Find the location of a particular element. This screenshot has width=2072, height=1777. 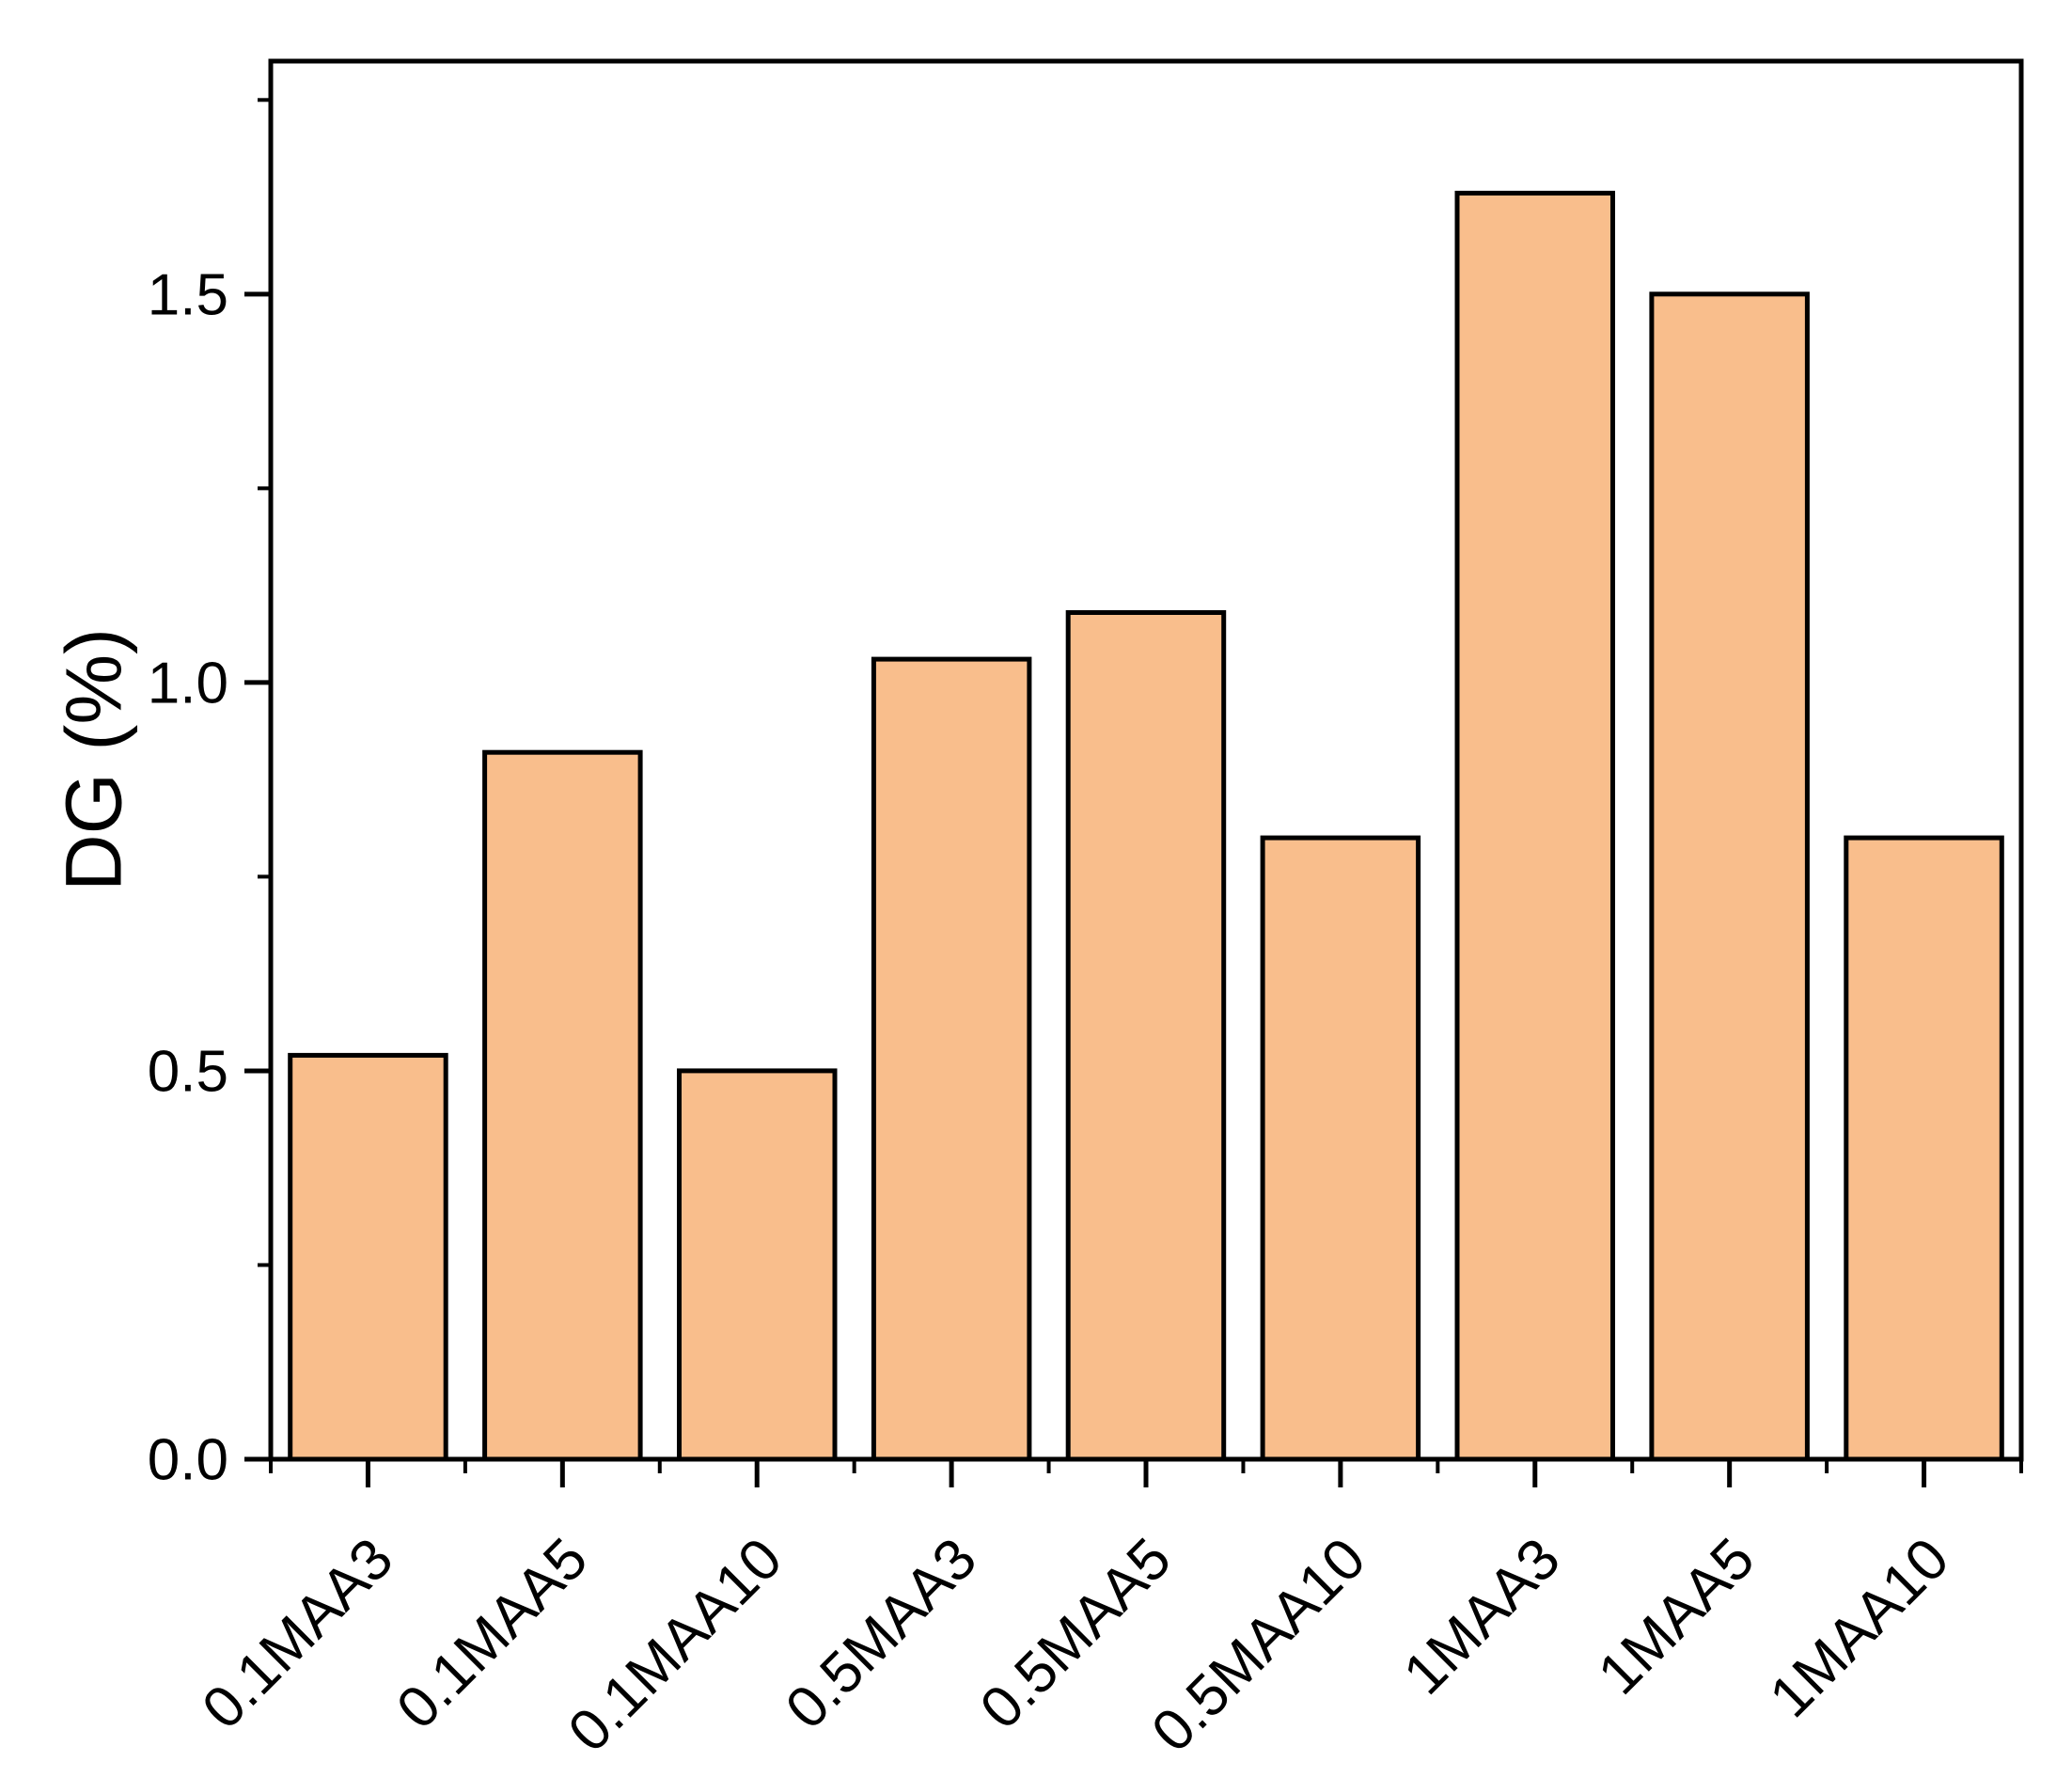

x-tick-label: 0.5MAA3 is located at coordinates (881, 1633).